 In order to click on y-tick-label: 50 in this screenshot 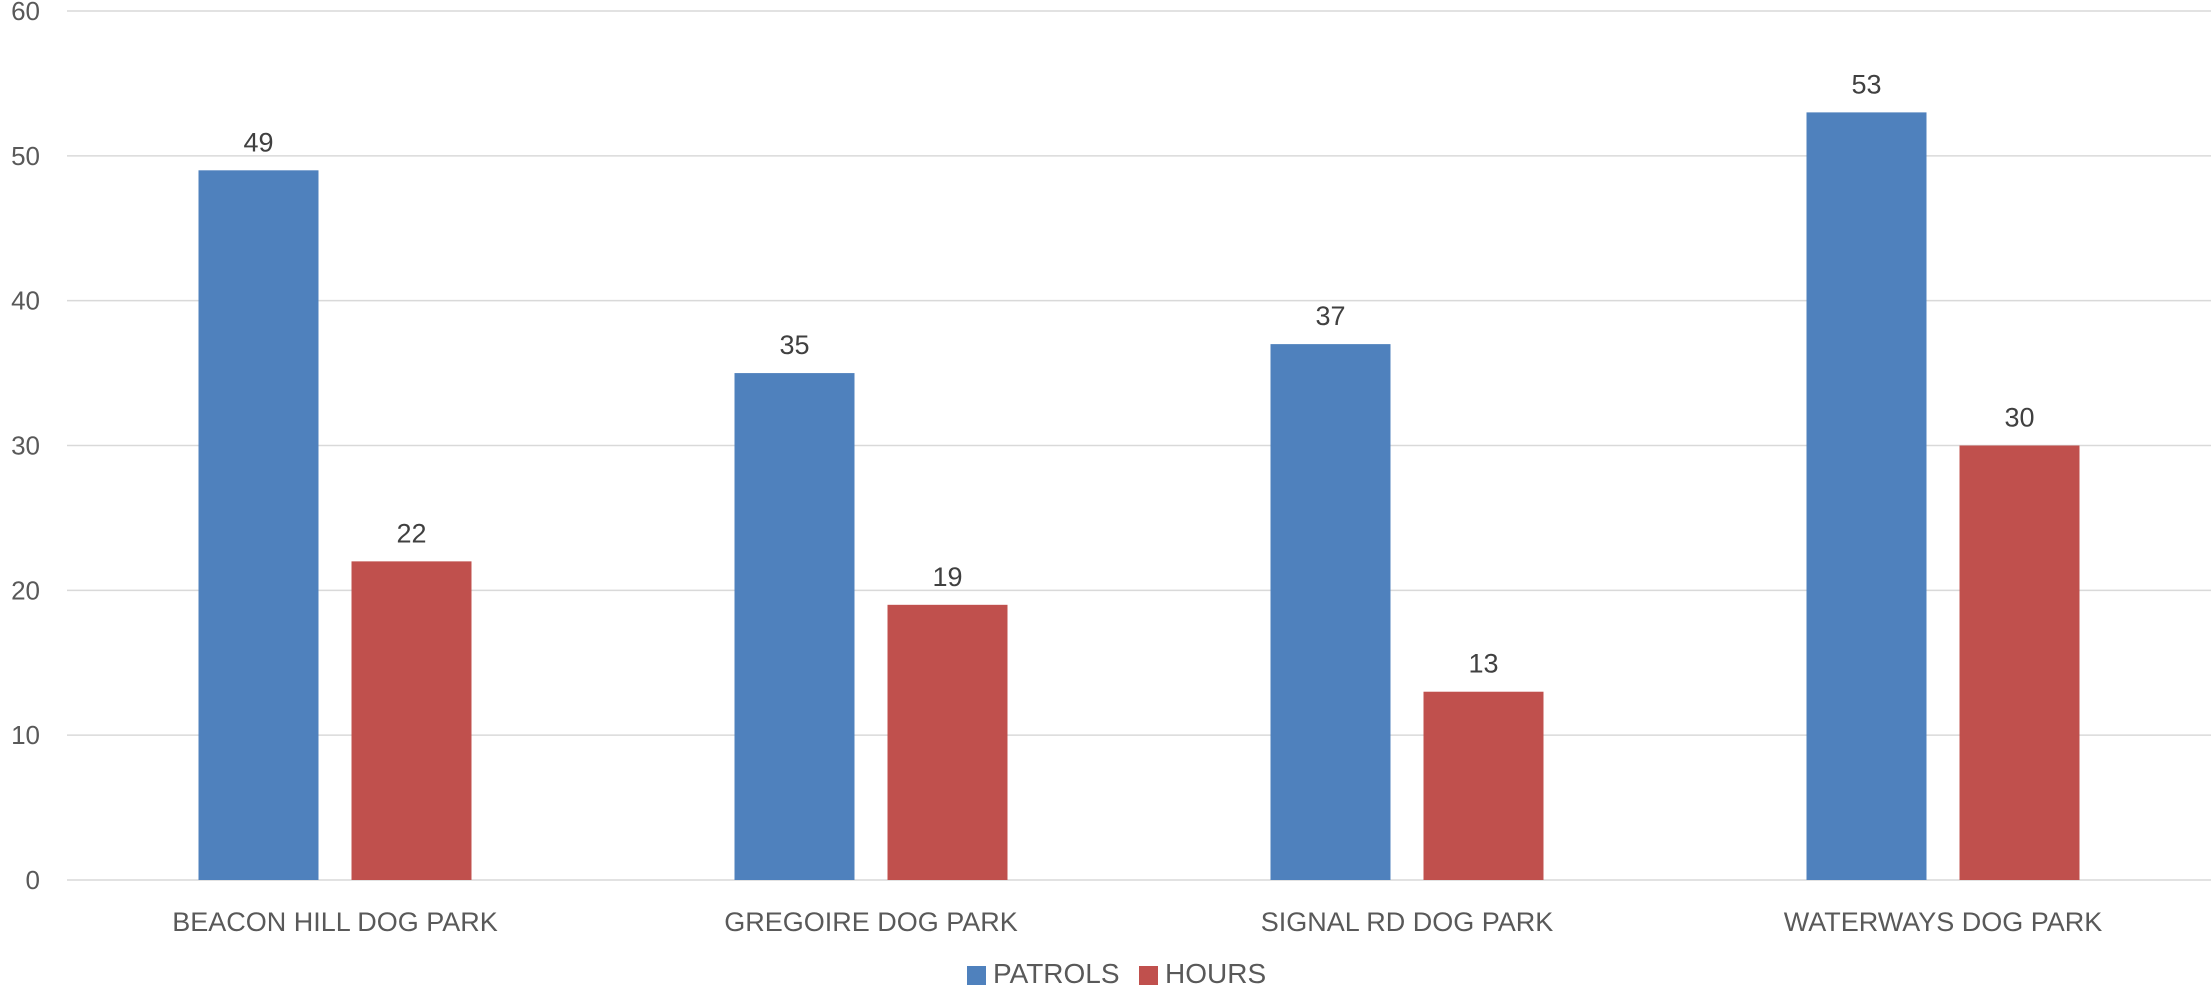, I will do `click(25, 156)`.